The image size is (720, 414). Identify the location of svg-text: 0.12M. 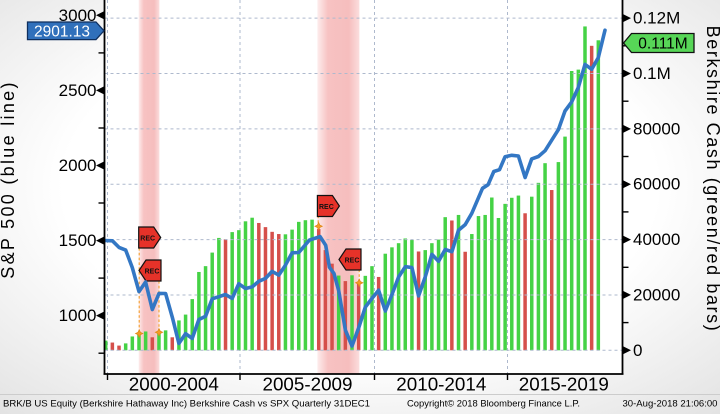
(656, 18).